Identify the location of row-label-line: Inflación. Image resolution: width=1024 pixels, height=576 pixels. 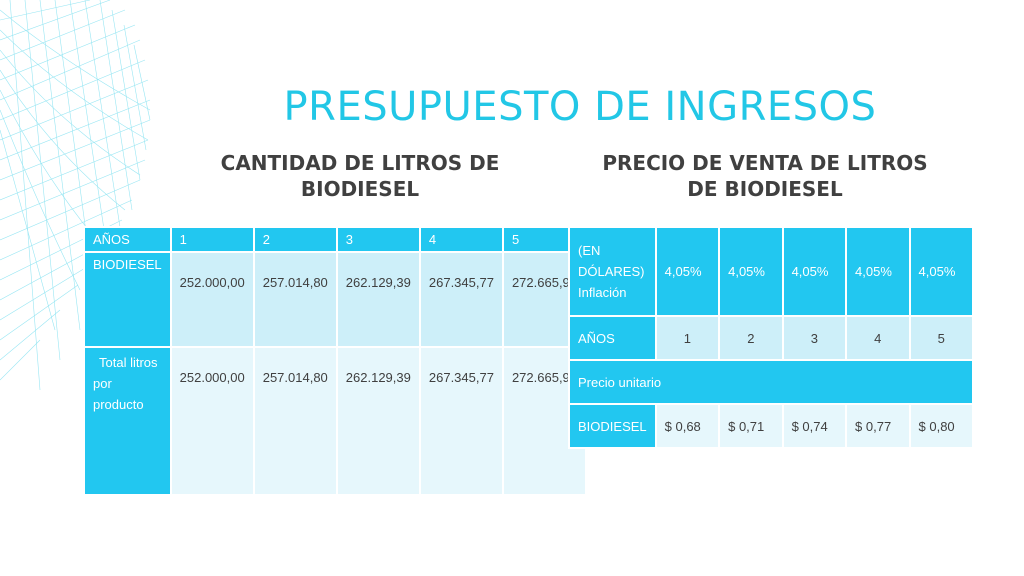
(602, 292).